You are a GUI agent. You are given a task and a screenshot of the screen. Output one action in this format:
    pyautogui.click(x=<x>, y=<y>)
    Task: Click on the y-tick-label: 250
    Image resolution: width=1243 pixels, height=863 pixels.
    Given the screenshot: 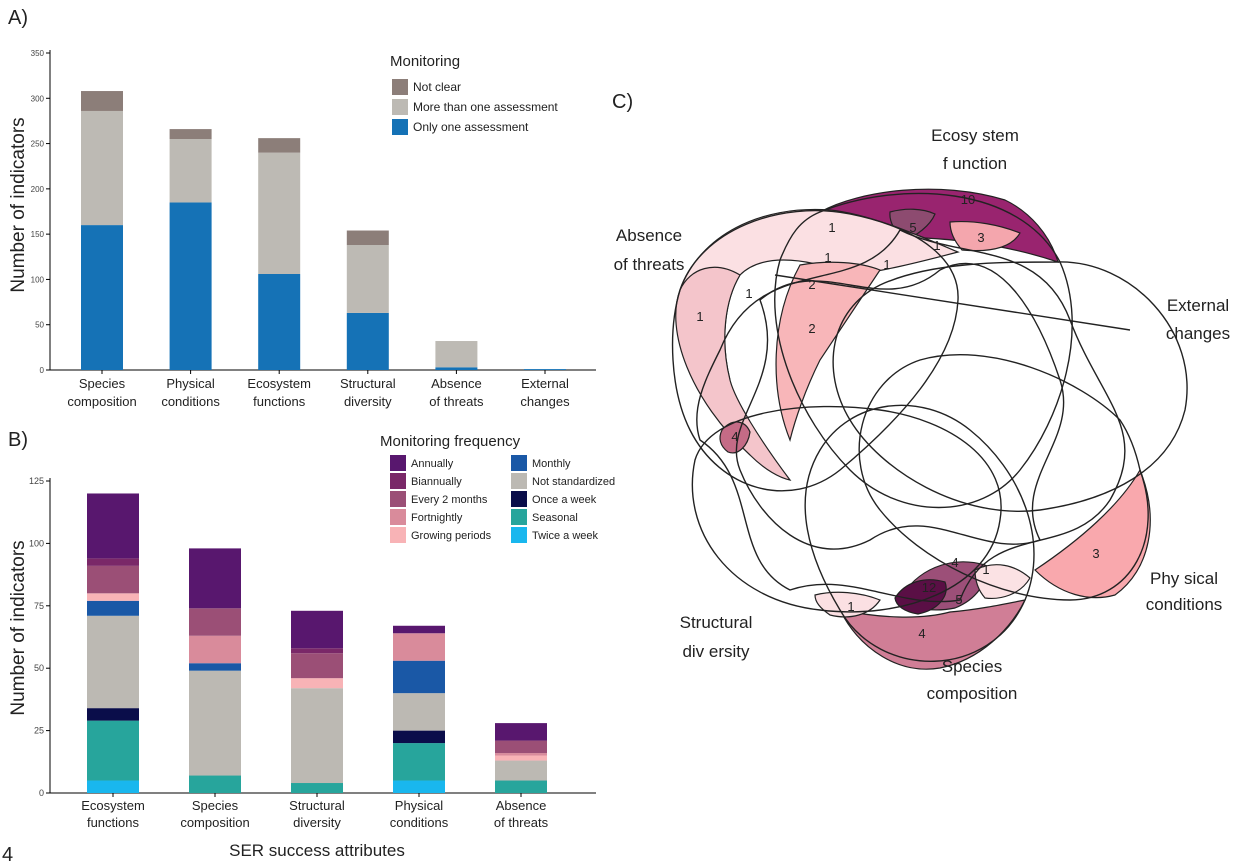 What is the action you would take?
    pyautogui.click(x=38, y=144)
    